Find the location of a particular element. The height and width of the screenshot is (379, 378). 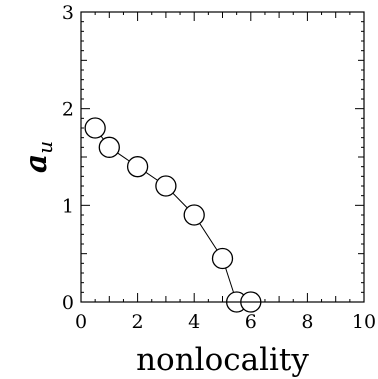

x-tick-label: 6 is located at coordinates (251, 322).